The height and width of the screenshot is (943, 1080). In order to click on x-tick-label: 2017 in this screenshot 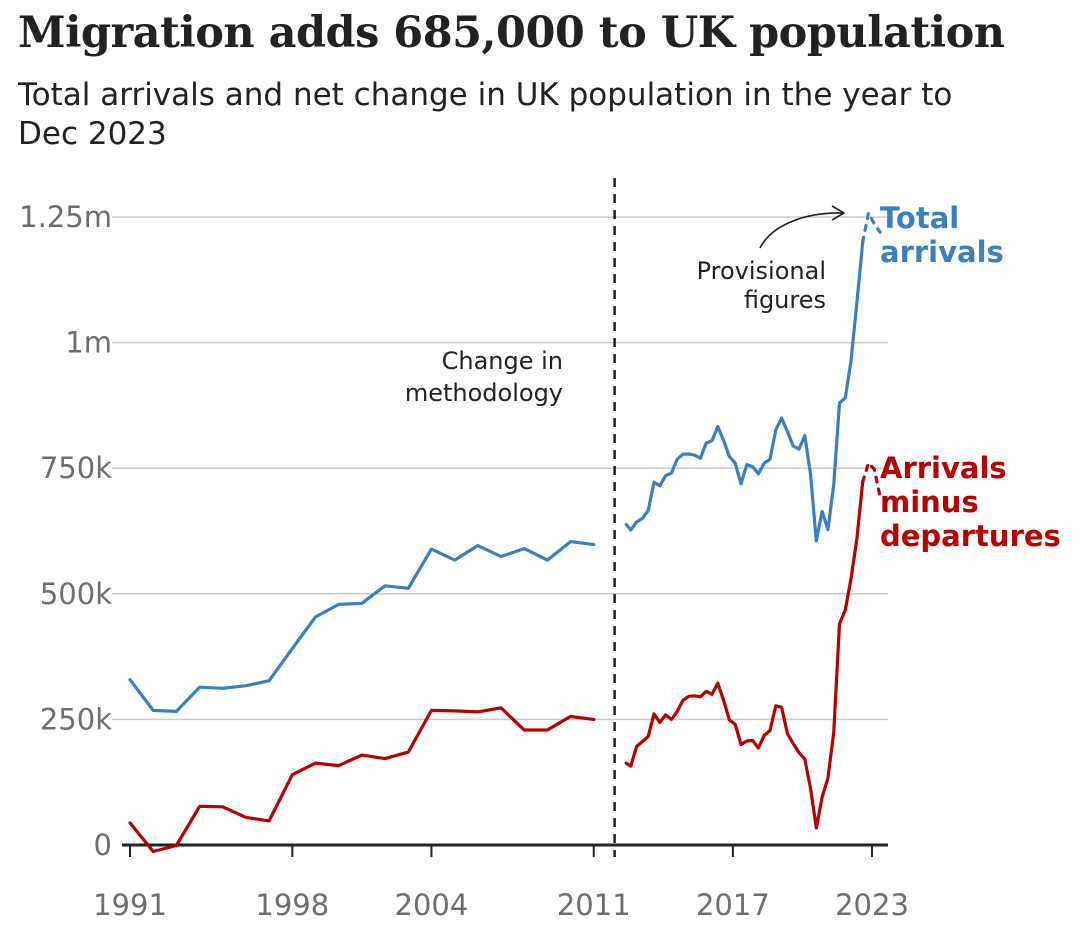, I will do `click(733, 905)`.